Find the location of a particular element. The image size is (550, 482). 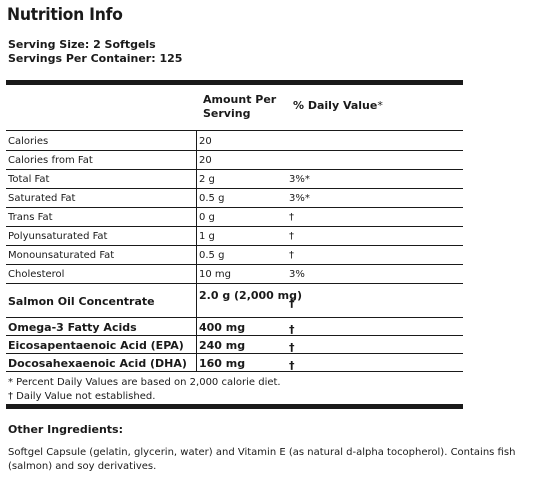

nutrient-amount: 2.0 g (2,000 mg) is located at coordinates (251, 295).